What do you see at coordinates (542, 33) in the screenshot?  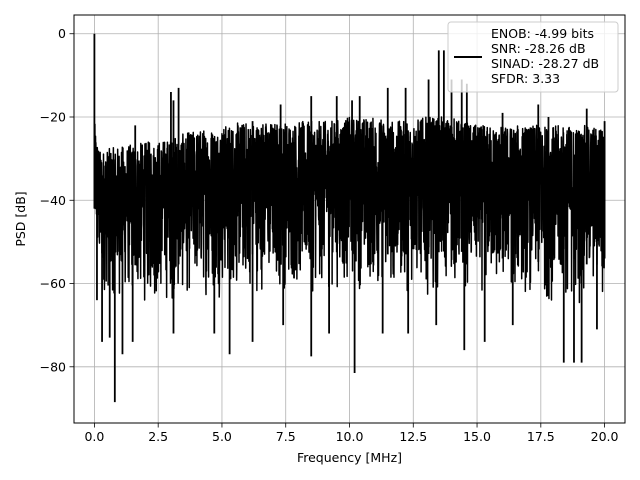 I see `legend-entry: ENOB: -4.99 bits` at bounding box center [542, 33].